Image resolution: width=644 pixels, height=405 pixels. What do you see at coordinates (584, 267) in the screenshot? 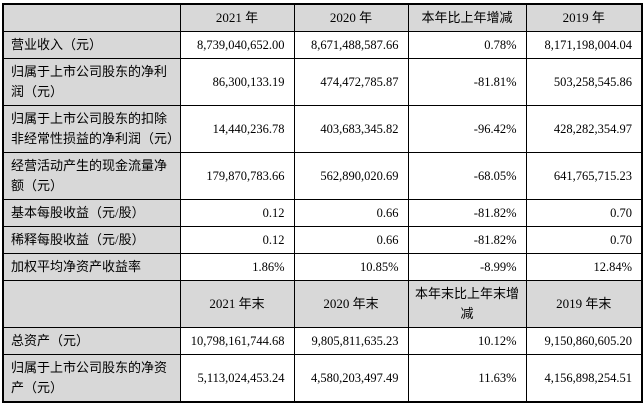
I see `value-2019: 12.84%` at bounding box center [584, 267].